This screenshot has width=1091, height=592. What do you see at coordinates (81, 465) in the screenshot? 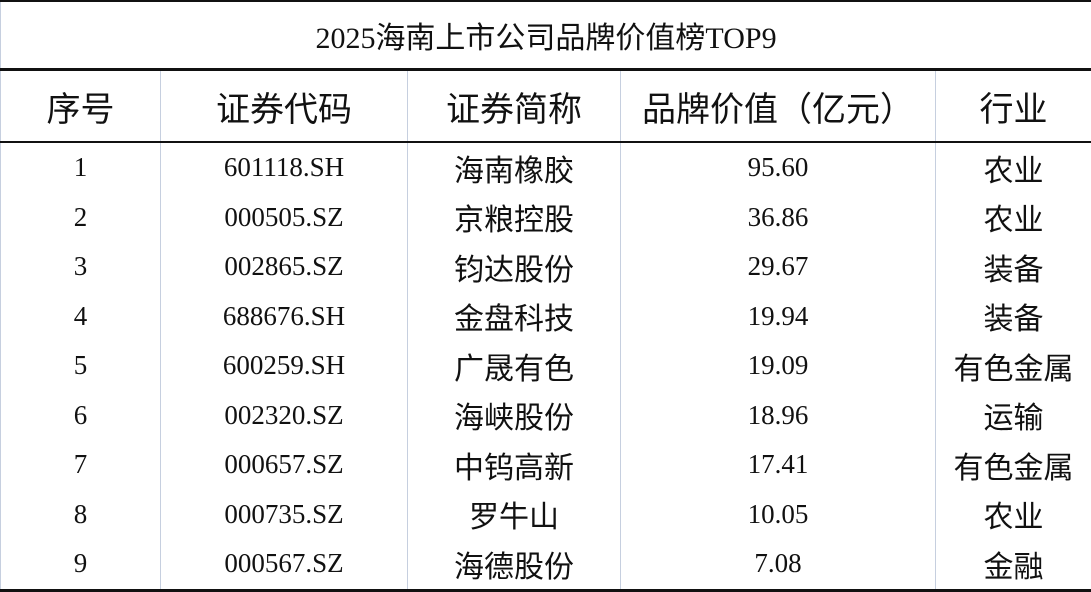
I see `table-cell: 7` at bounding box center [81, 465].